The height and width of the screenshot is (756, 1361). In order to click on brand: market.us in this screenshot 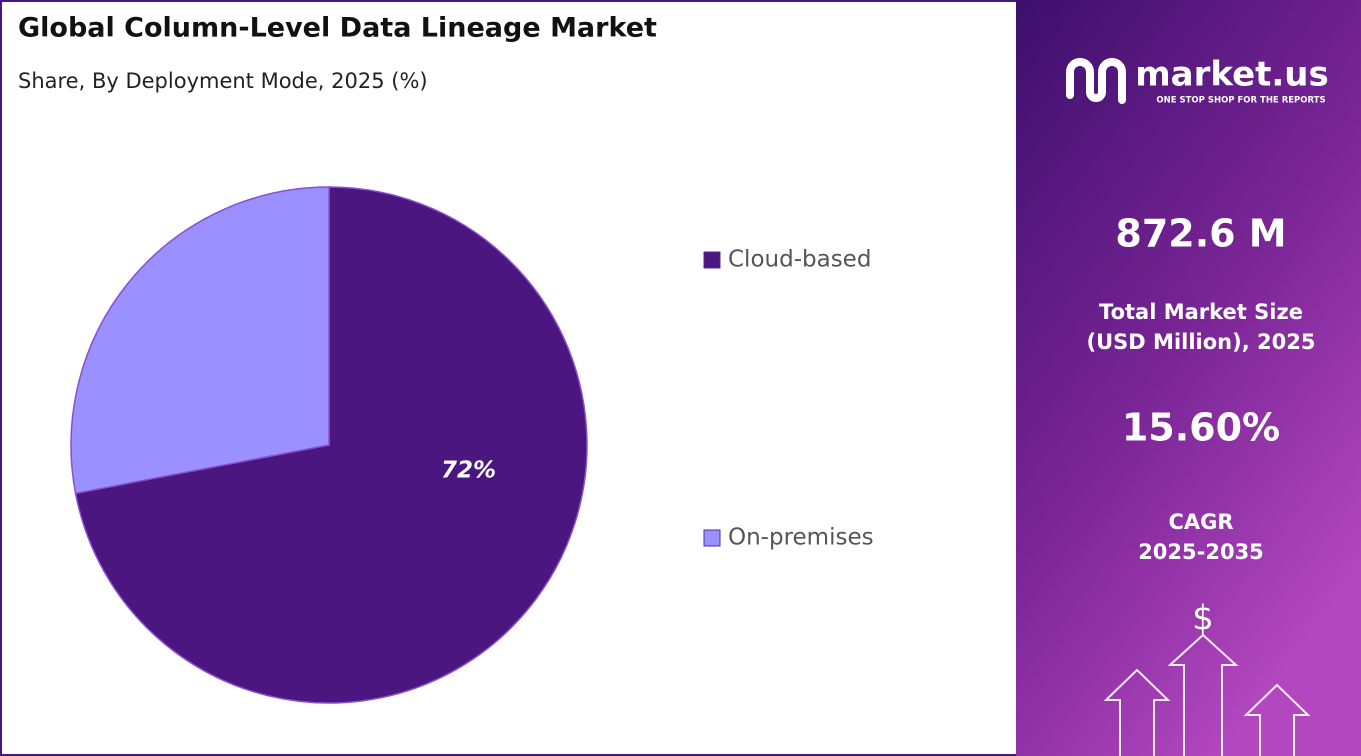, I will do `click(1232, 75)`.